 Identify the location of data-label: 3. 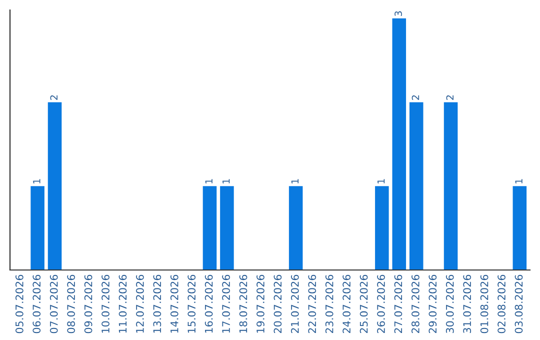
(398, 13).